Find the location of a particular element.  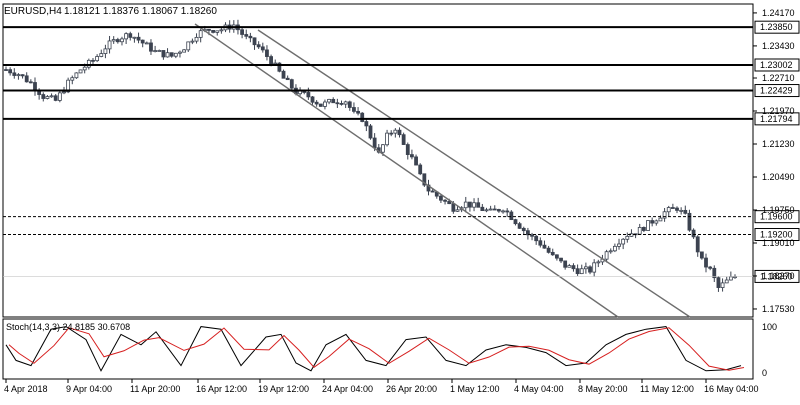

stochastic-oscillator is located at coordinates (375, 349).